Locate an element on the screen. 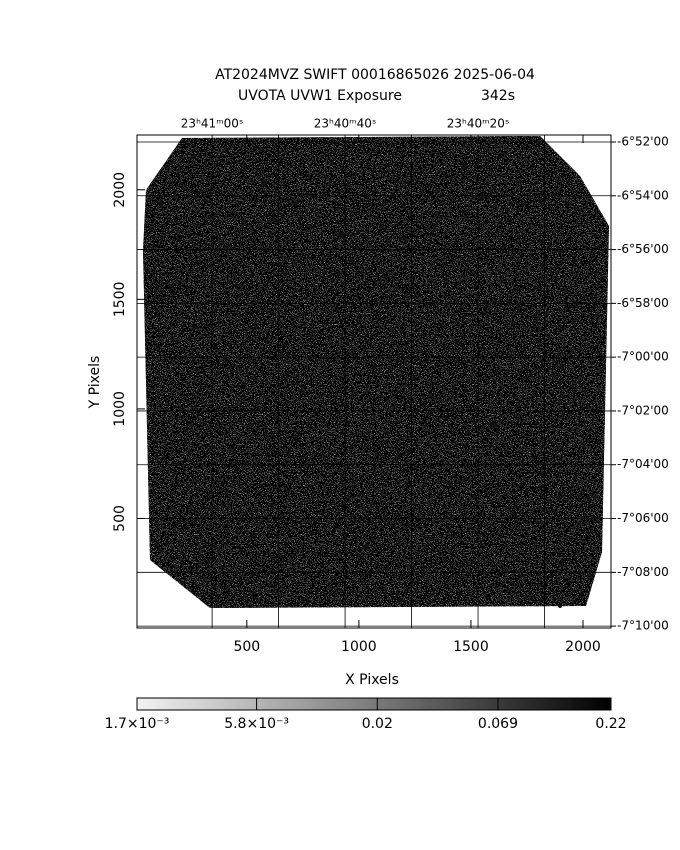  chart-title: AT2024MVZ SWIFT 00016865026 2025-06-04 is located at coordinates (375, 75).